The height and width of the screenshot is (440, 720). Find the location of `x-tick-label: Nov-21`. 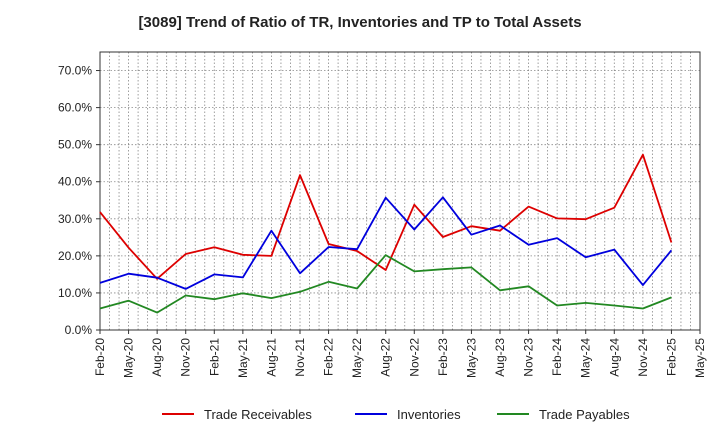

x-tick-label: Nov-21 is located at coordinates (300, 357).